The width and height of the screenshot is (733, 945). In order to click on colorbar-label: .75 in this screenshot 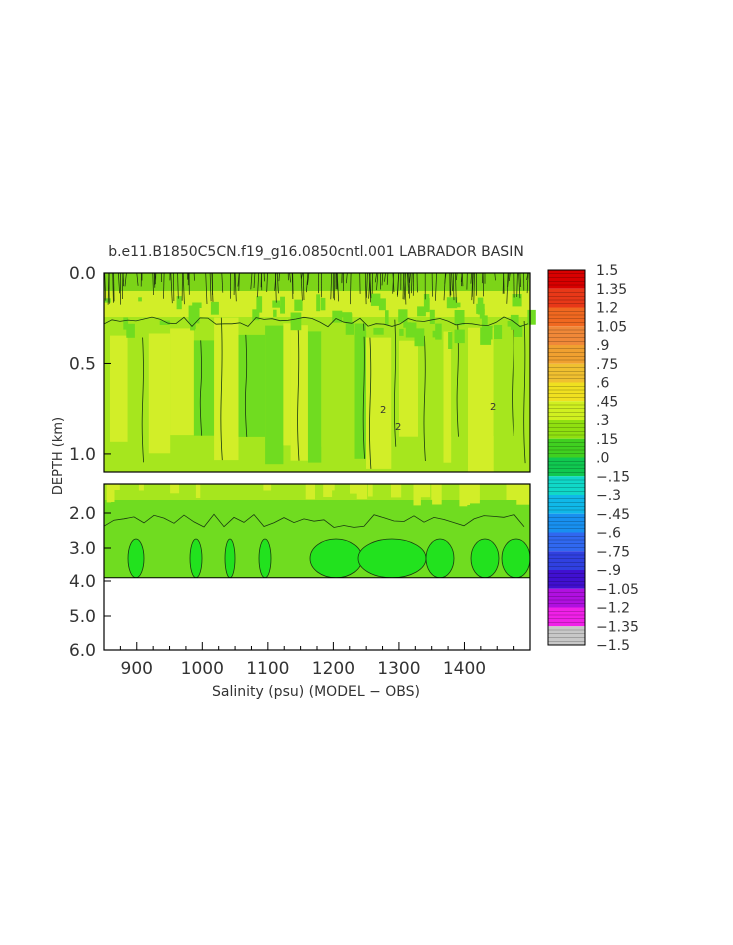, I will do `click(607, 365)`.